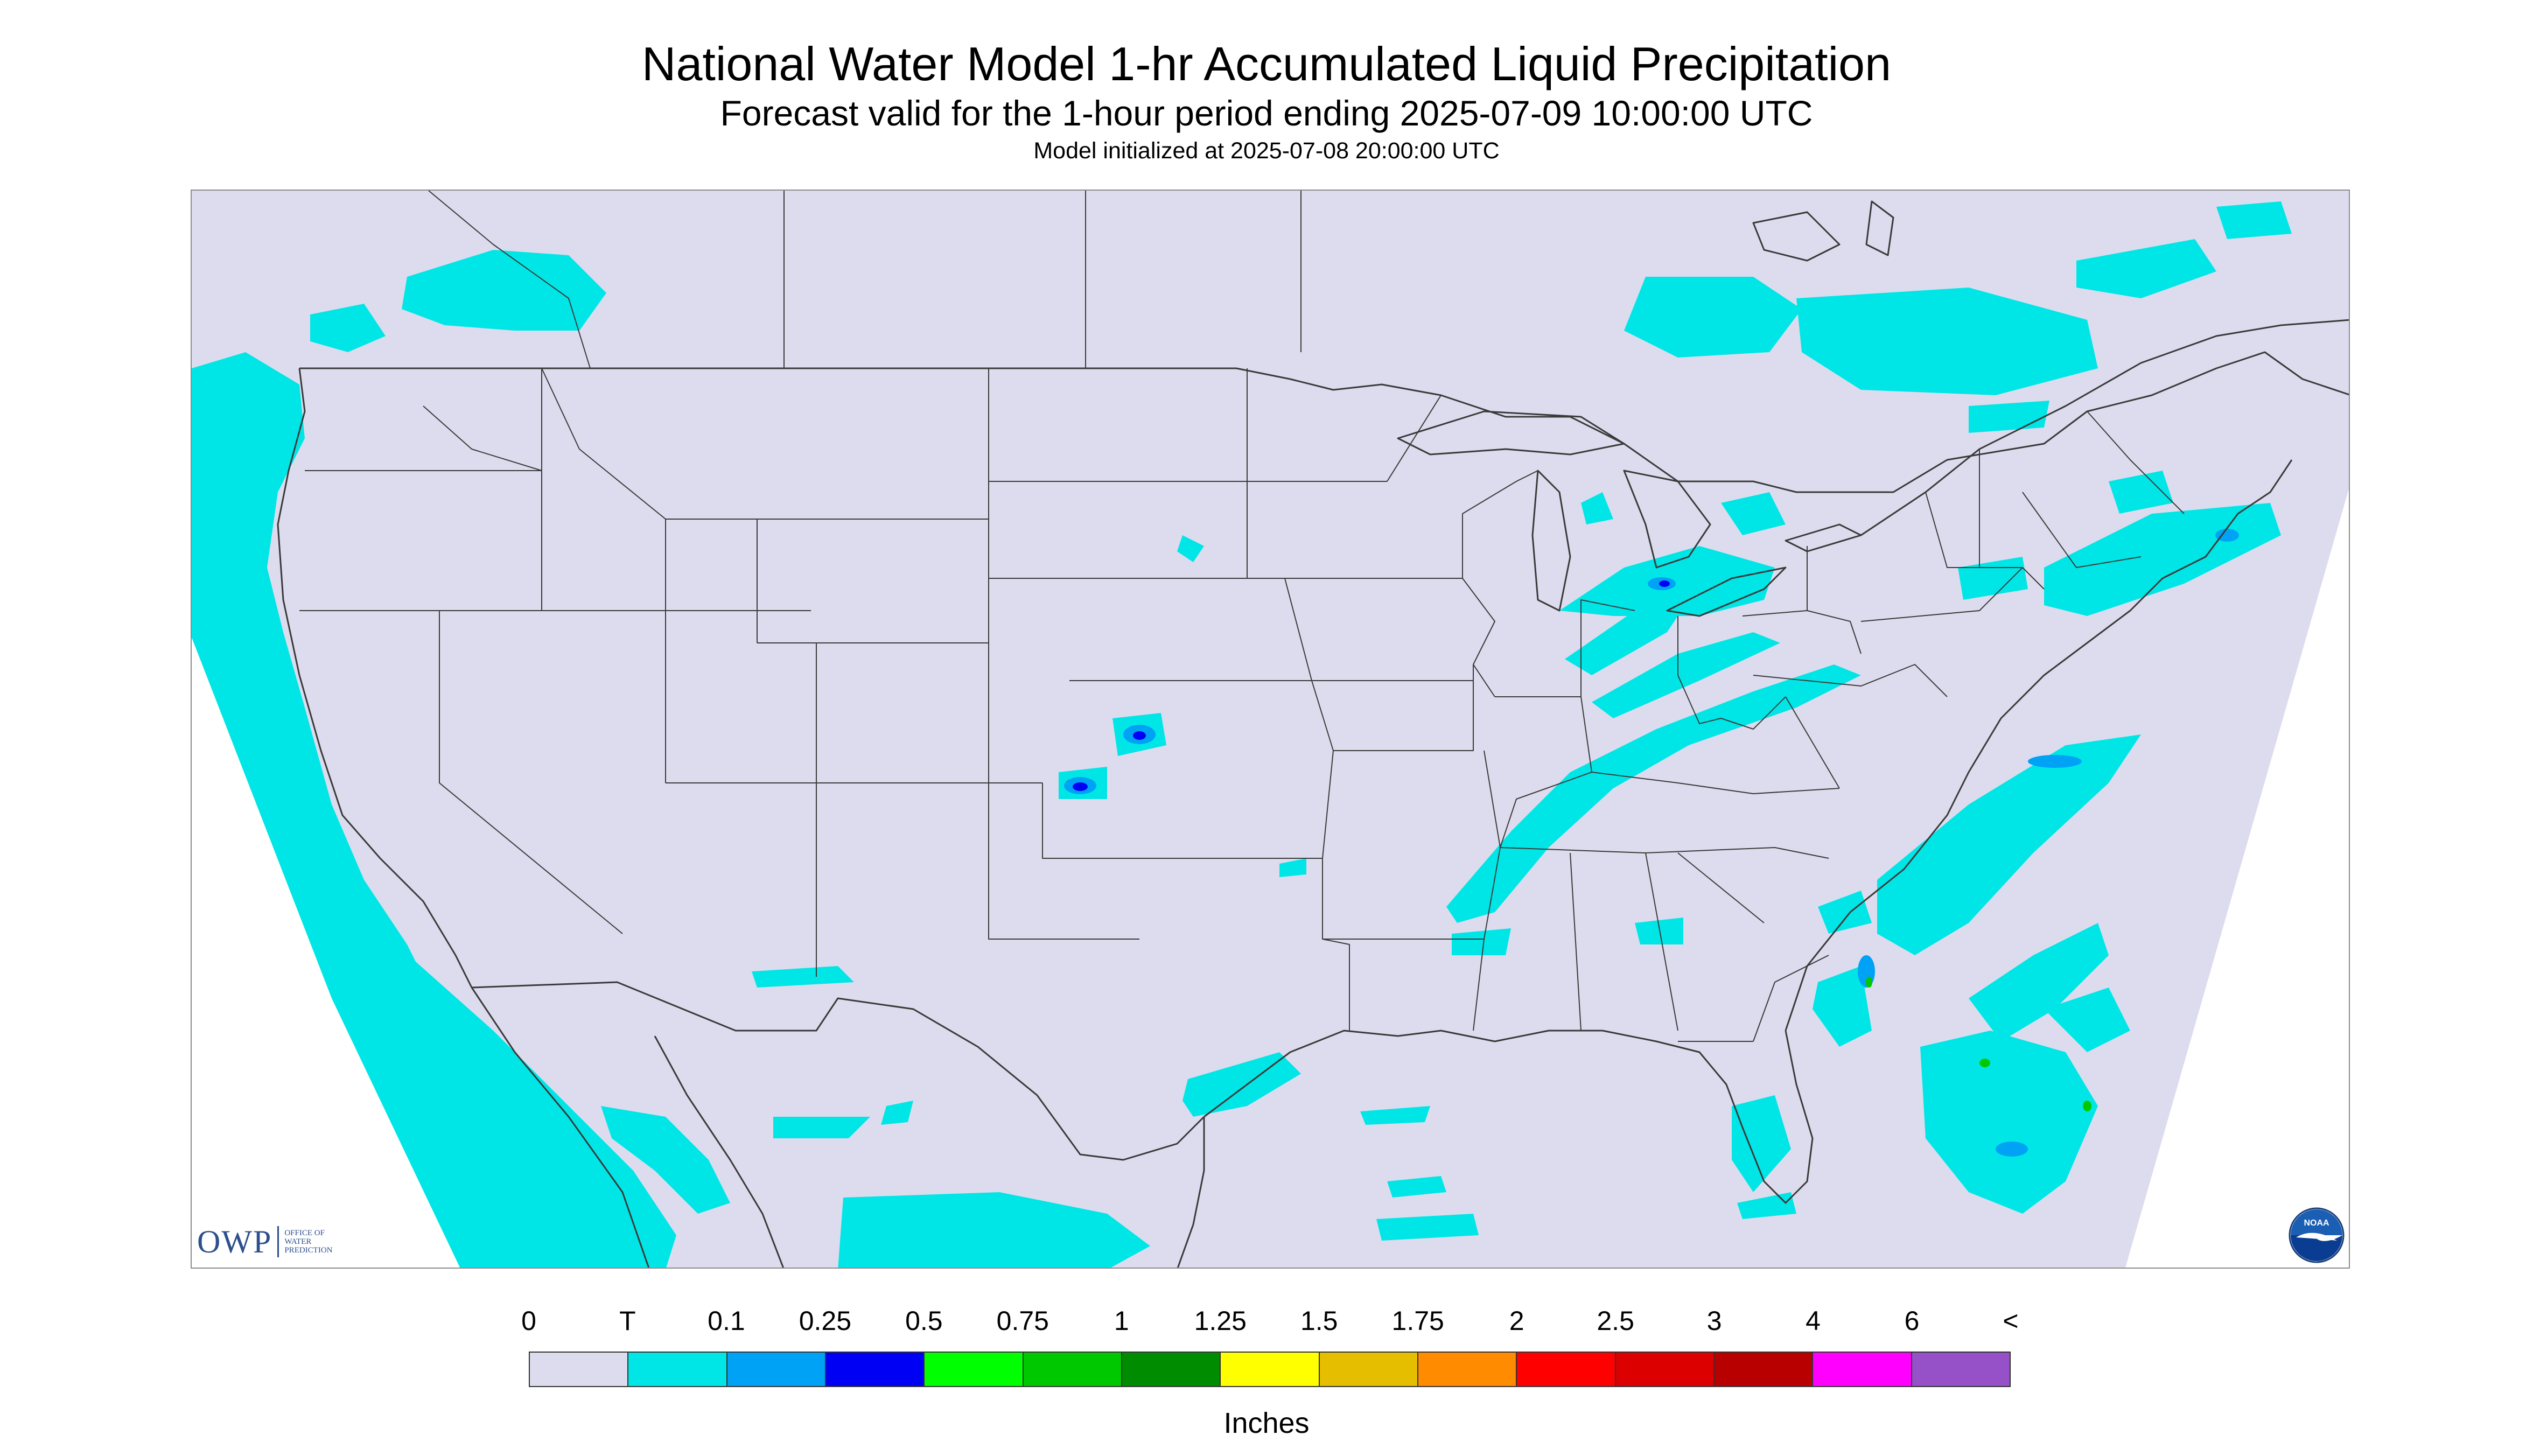 The image size is (2533, 1456). I want to click on mexico-mainland, so click(719, 1151).